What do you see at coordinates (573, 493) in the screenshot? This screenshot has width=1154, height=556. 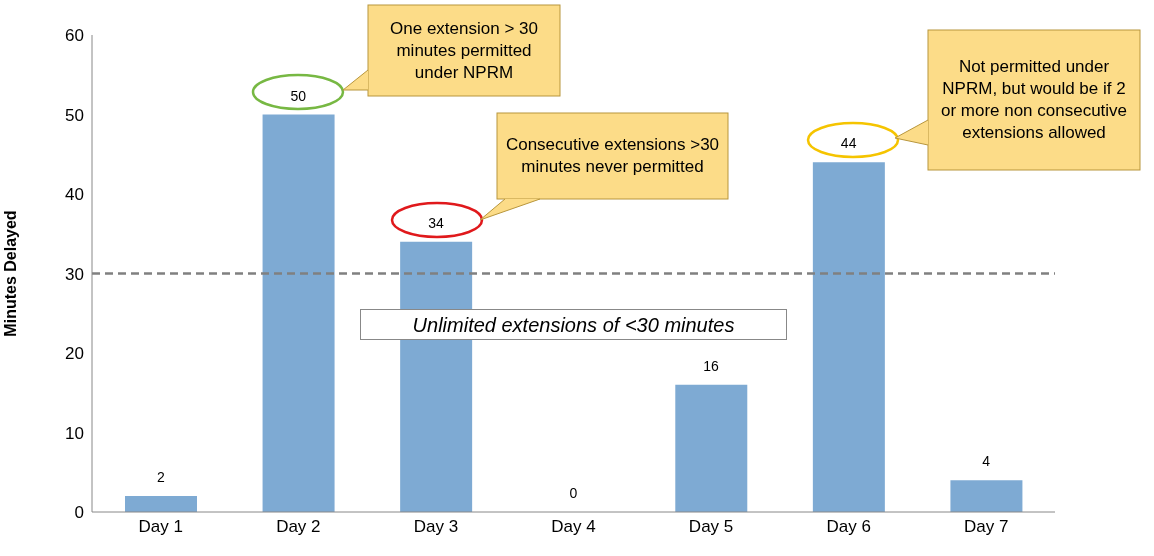 I see `data-label: 0` at bounding box center [573, 493].